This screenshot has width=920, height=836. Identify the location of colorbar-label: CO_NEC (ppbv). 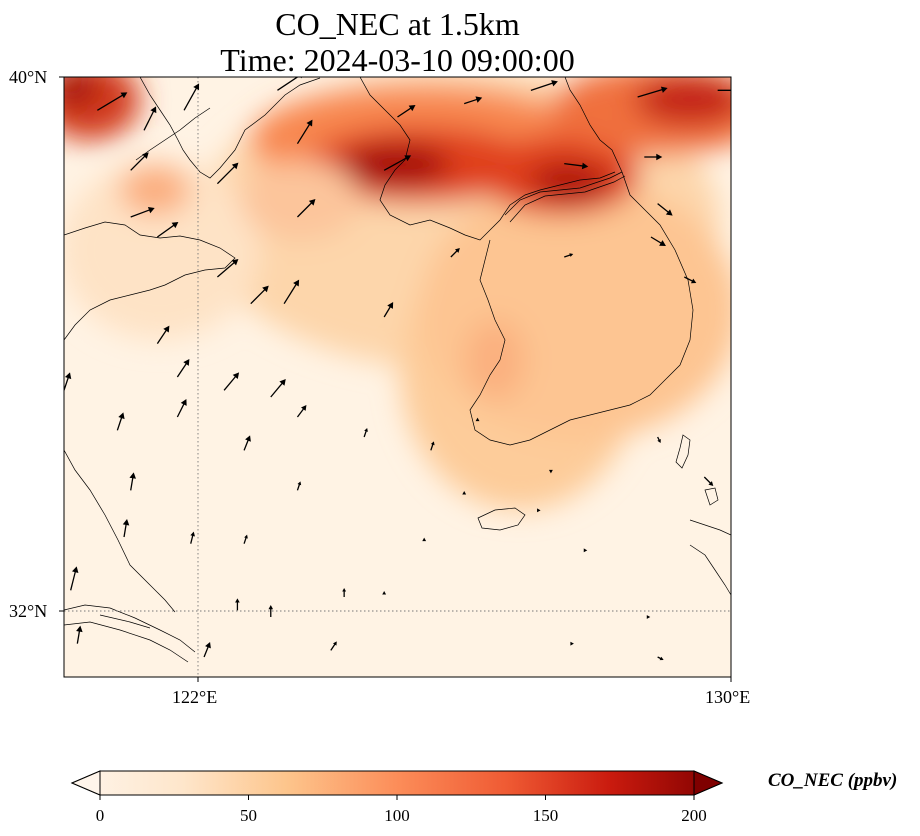
(833, 780).